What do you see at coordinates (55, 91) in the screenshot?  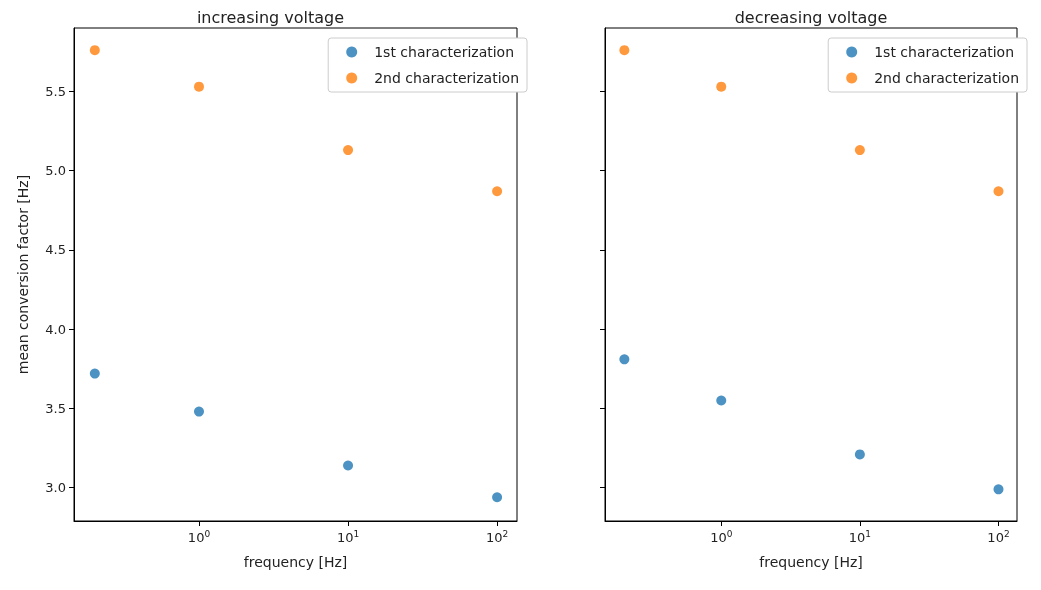 I see `y-tick-label: 5.5` at bounding box center [55, 91].